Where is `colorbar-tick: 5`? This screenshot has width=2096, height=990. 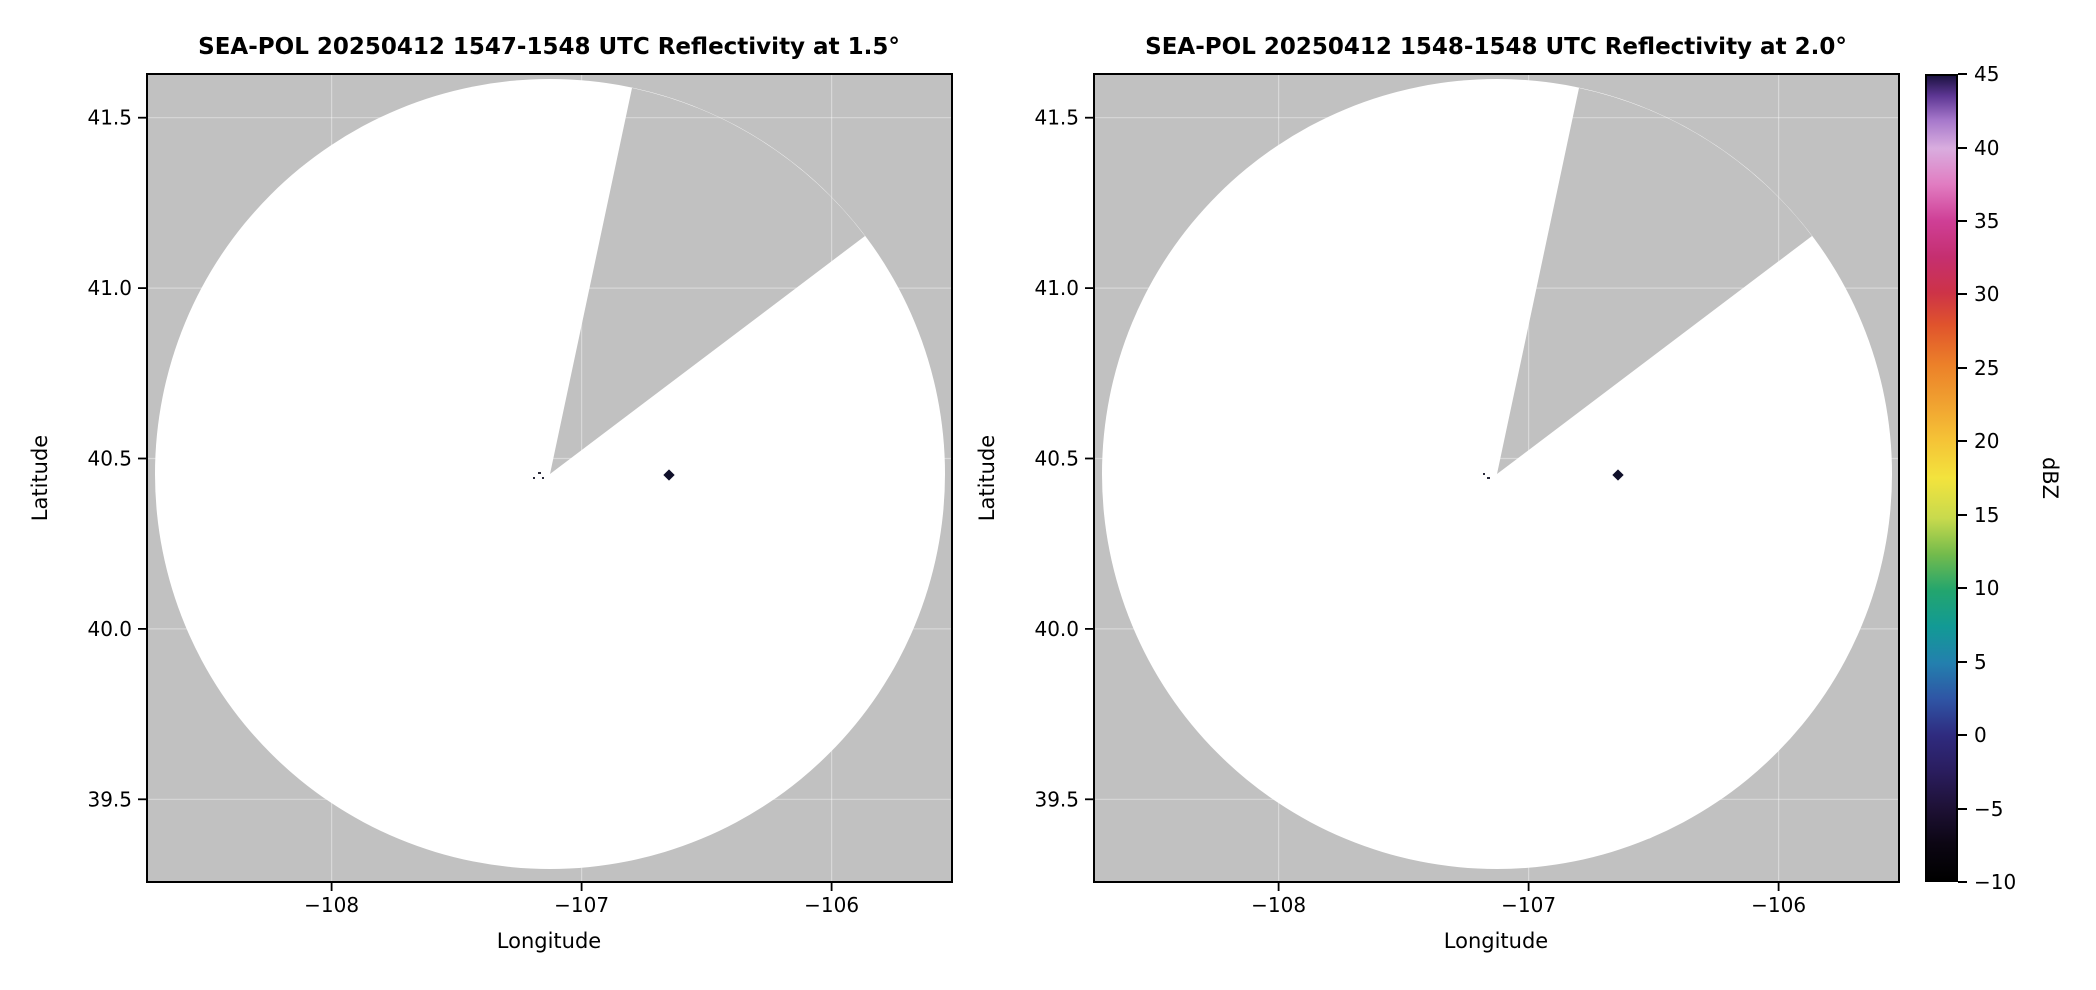
colorbar-tick: 5 is located at coordinates (1972, 662).